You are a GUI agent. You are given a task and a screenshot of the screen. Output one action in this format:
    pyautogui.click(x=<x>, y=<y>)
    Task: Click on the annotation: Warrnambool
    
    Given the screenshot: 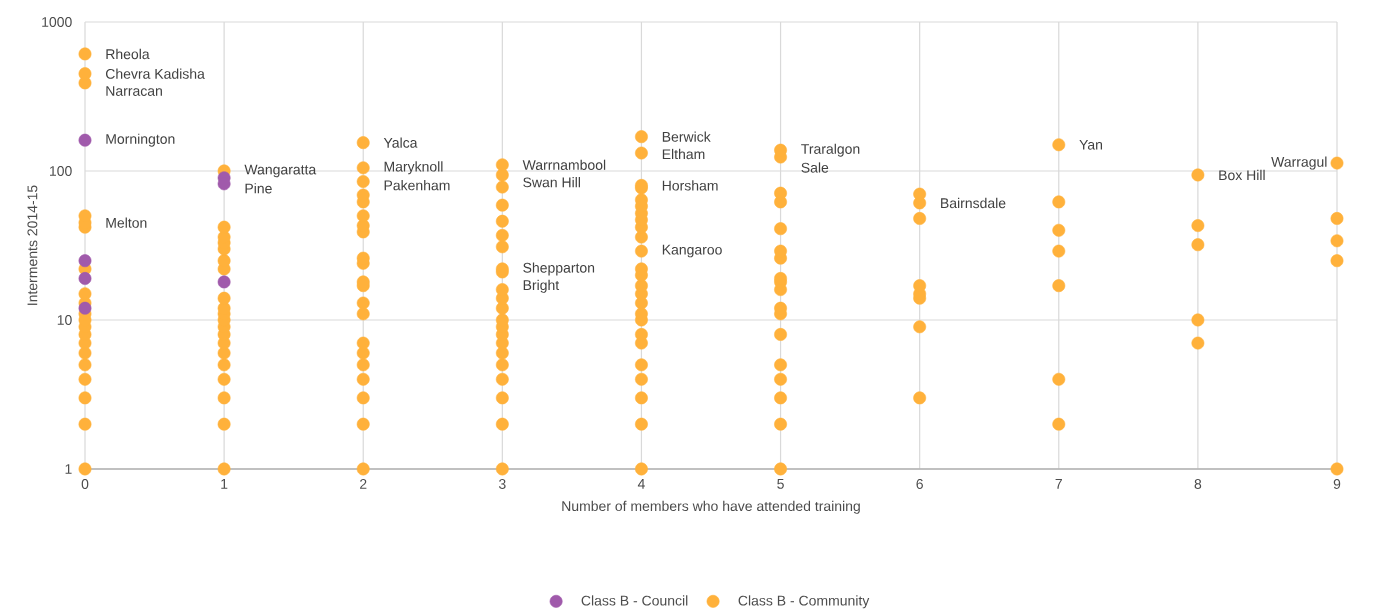 What is the action you would take?
    pyautogui.click(x=564, y=165)
    